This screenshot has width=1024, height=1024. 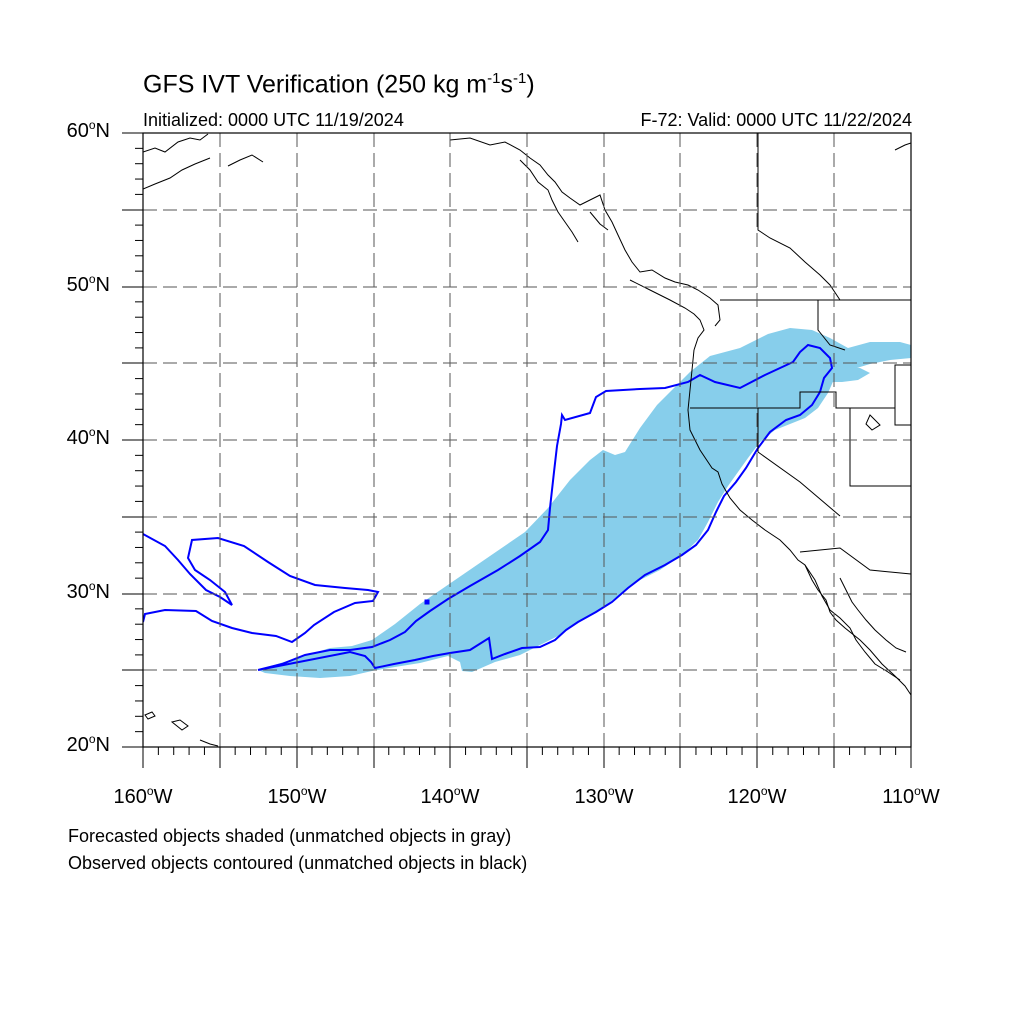 I want to click on observed-small-object, so click(x=427, y=602).